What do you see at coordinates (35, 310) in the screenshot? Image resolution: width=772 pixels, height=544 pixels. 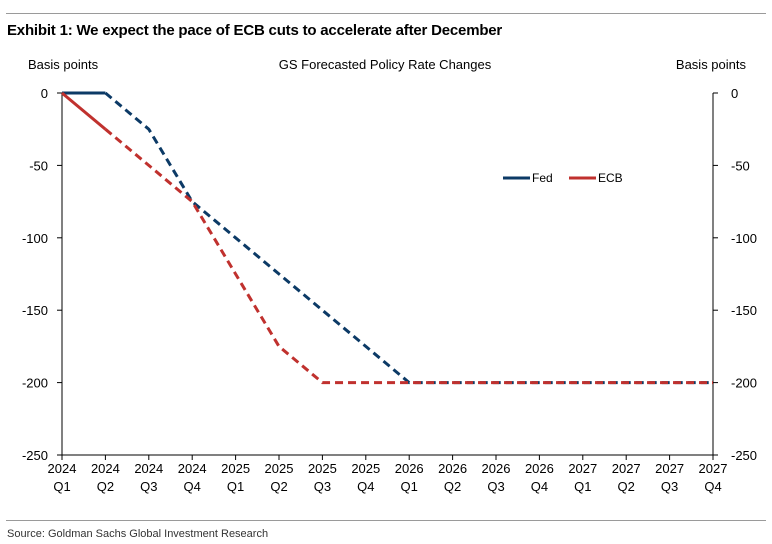 I see `y-tick-label-left: -150` at bounding box center [35, 310].